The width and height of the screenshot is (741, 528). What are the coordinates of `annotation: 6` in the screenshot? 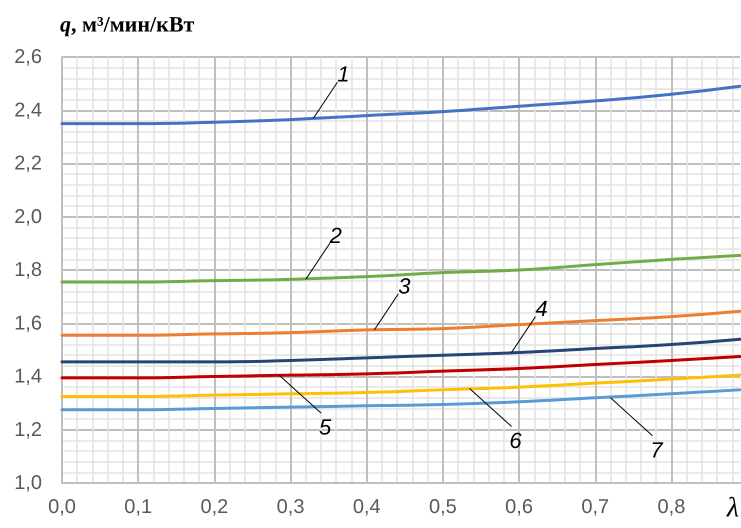 It's located at (515, 440).